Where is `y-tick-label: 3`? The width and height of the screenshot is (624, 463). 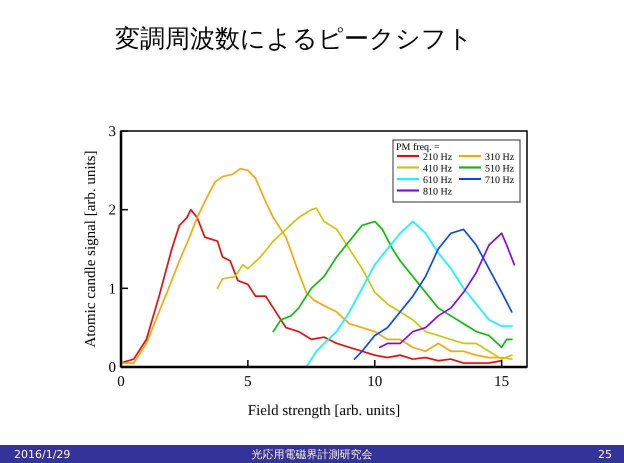
y-tick-label: 3 is located at coordinates (112, 132).